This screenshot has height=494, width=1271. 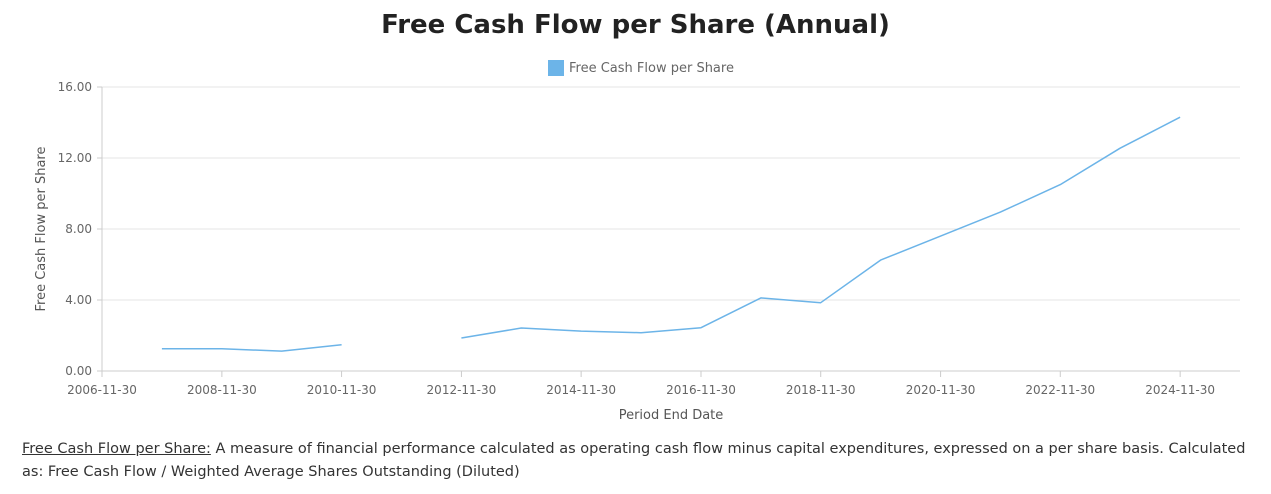 I want to click on x-axis-title: Period End Date, so click(x=671, y=415).